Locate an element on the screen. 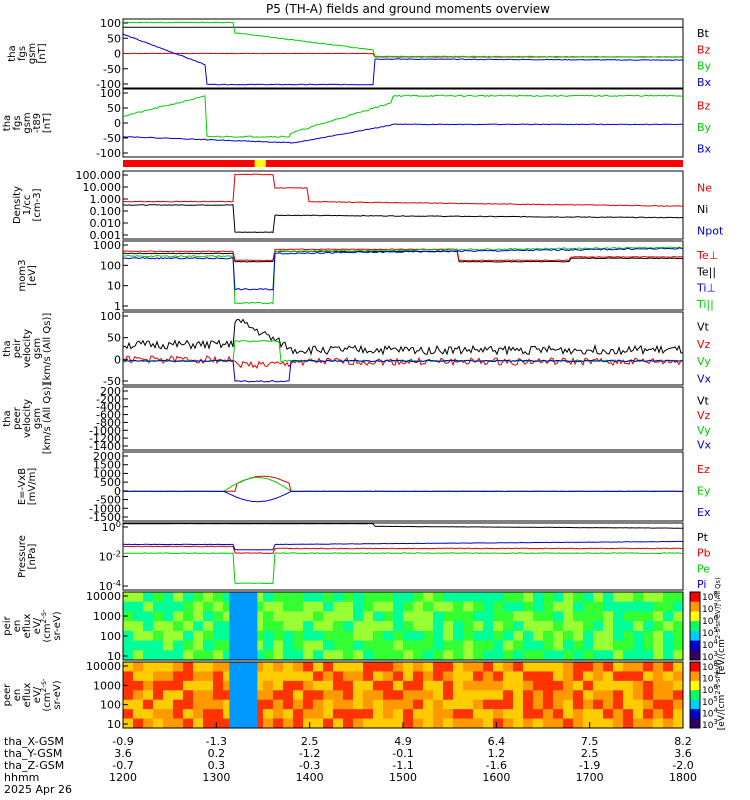  x-tick-label: -1.3 is located at coordinates (216, 741).